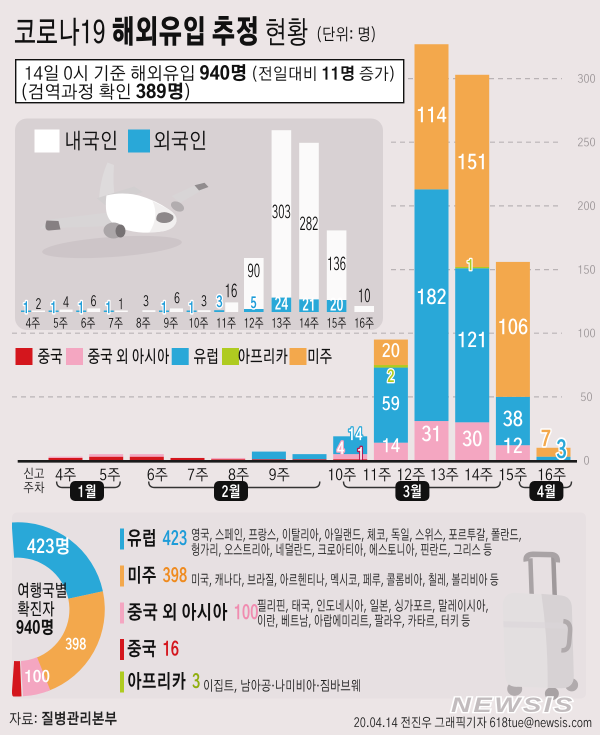 The height and width of the screenshot is (740, 600). What do you see at coordinates (513, 706) in the screenshot?
I see `svg-text: NEWSIS` at bounding box center [513, 706].